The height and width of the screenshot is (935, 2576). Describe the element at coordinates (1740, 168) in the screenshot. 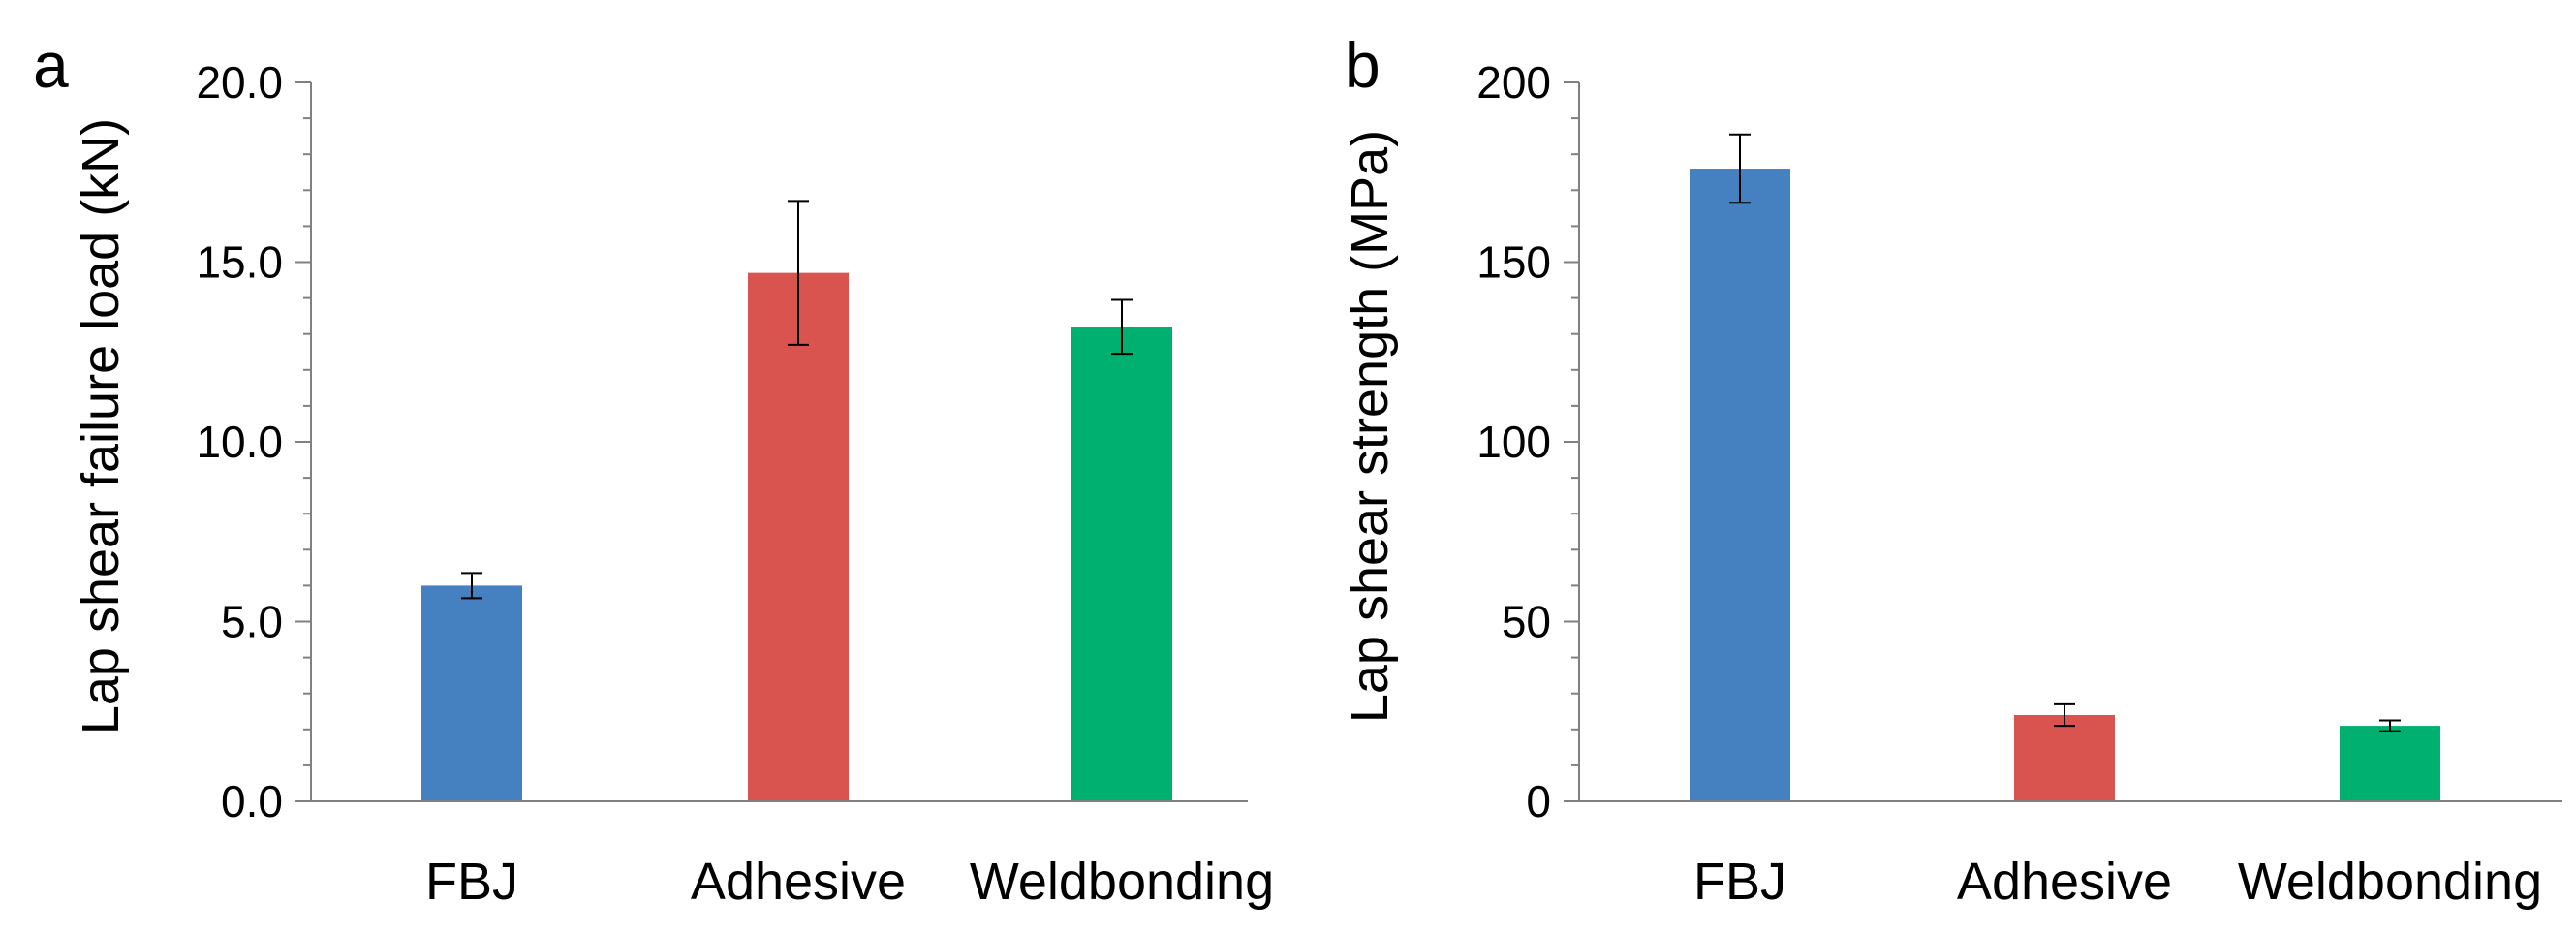

I see `error-bar-fbj-b` at that location.